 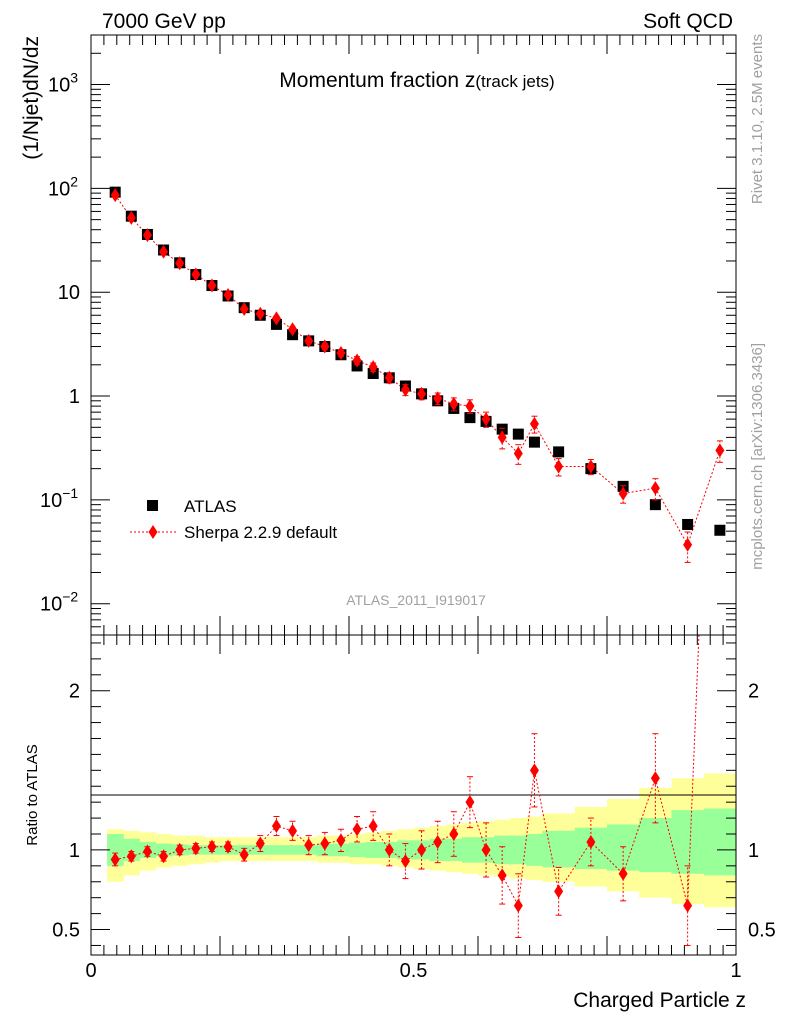 I want to click on ratio-ytick-label-right: 0.5, so click(x=762, y=931).